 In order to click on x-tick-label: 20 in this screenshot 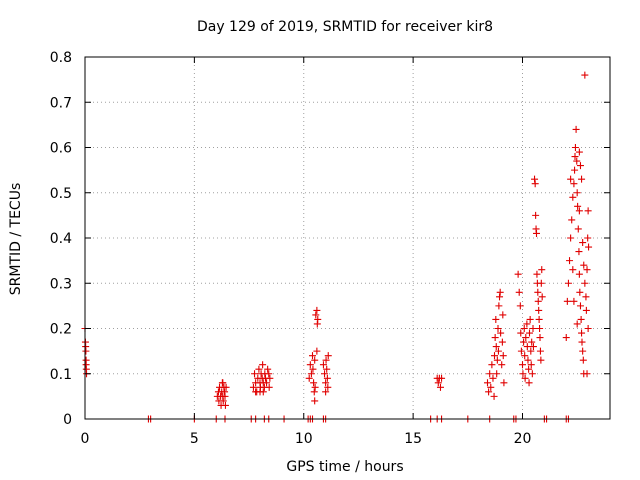, I will do `click(523, 439)`.